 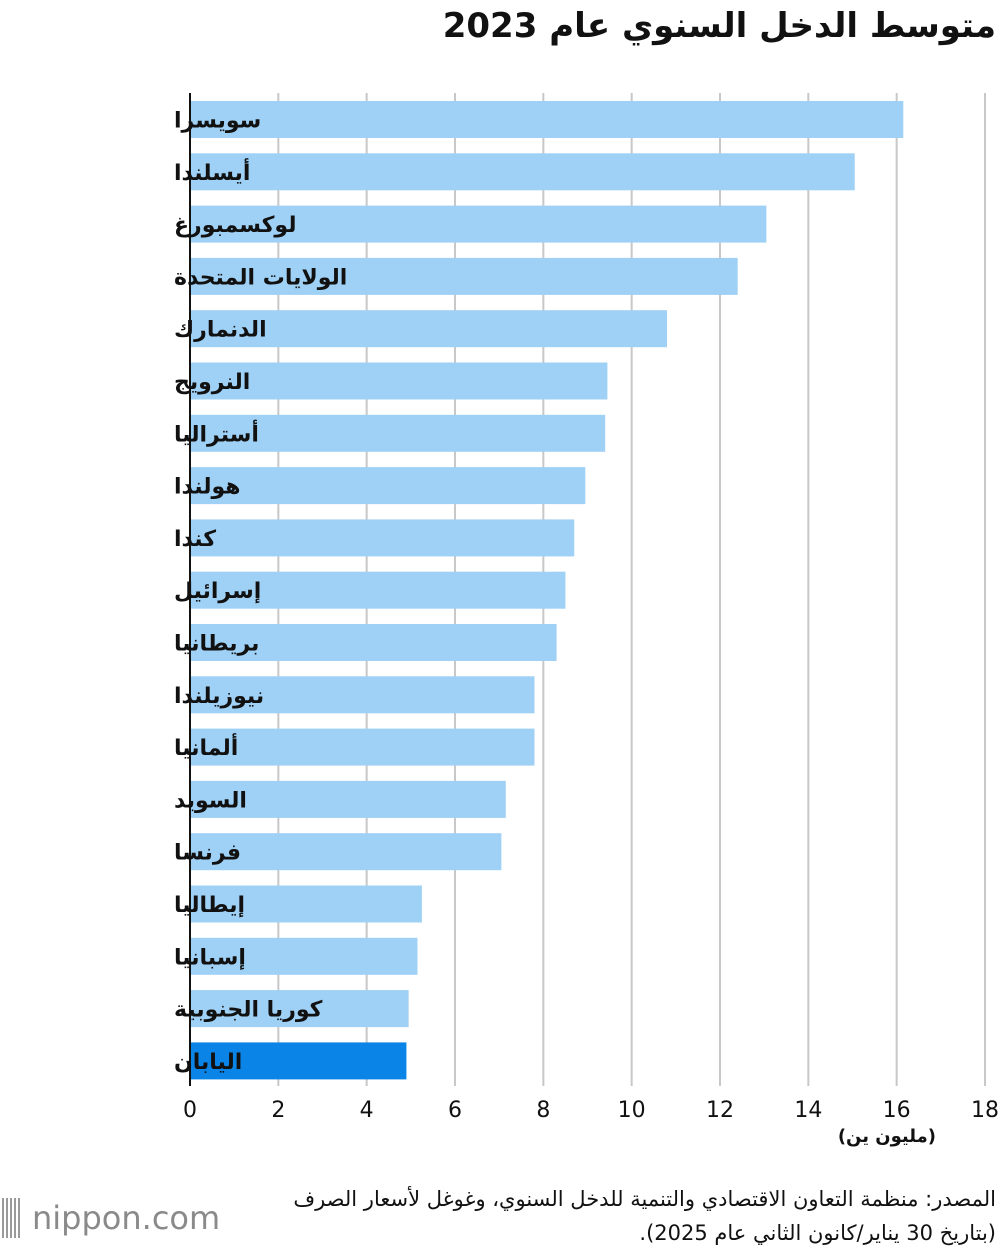 I want to click on category-label: كندا, so click(x=195, y=539).